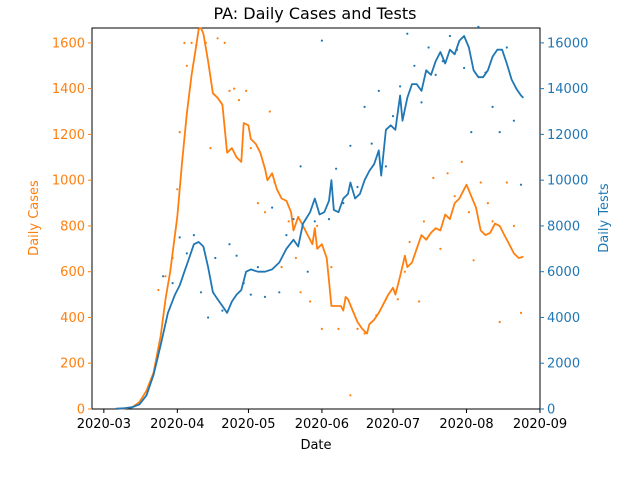 This screenshot has height=480, width=640. What do you see at coordinates (466, 424) in the screenshot?
I see `x-tick-label: 2020-08` at bounding box center [466, 424].